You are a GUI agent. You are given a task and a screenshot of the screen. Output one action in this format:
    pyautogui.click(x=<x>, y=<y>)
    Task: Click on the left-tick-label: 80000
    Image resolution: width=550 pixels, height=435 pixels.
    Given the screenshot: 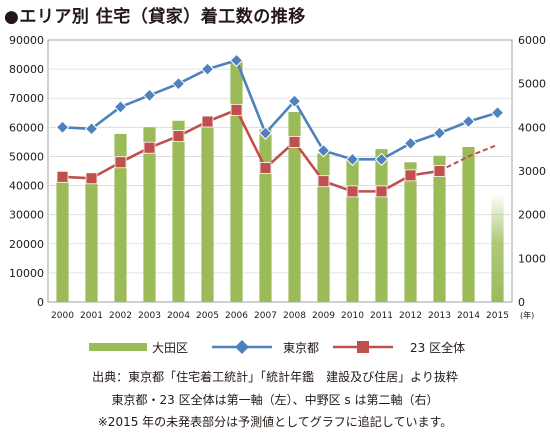 What is the action you would take?
    pyautogui.click(x=26, y=69)
    